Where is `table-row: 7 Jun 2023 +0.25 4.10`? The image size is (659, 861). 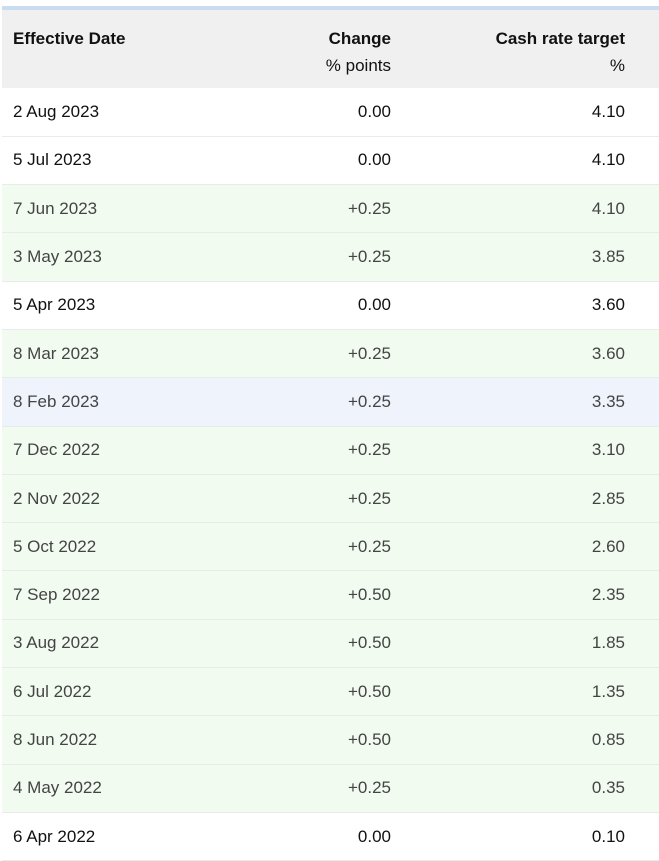
table-row: 7 Jun 2023 +0.25 4.10 is located at coordinates (330, 209).